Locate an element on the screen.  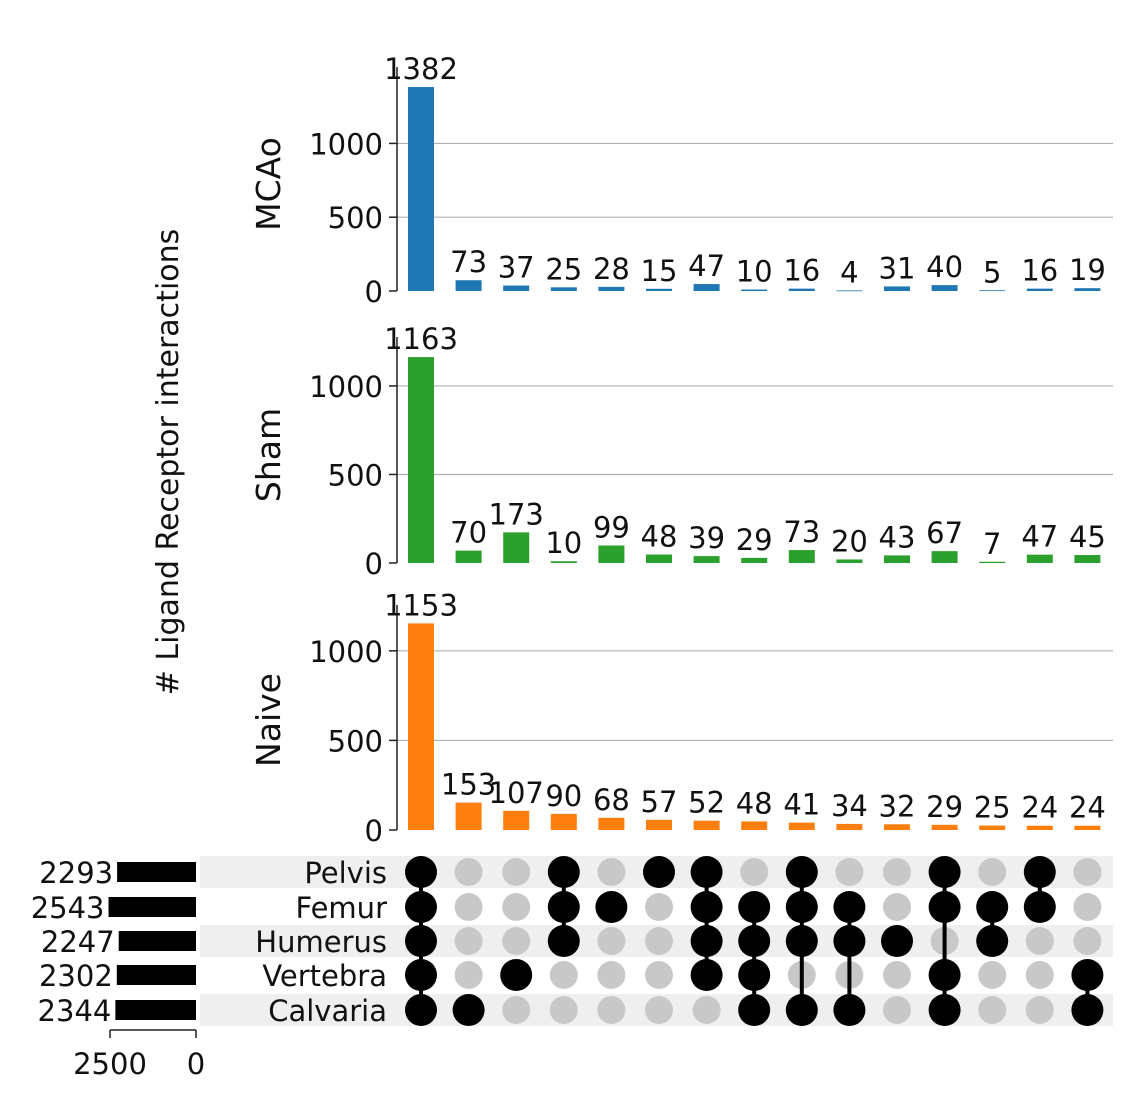
bar-value-label: 10 is located at coordinates (563, 543).